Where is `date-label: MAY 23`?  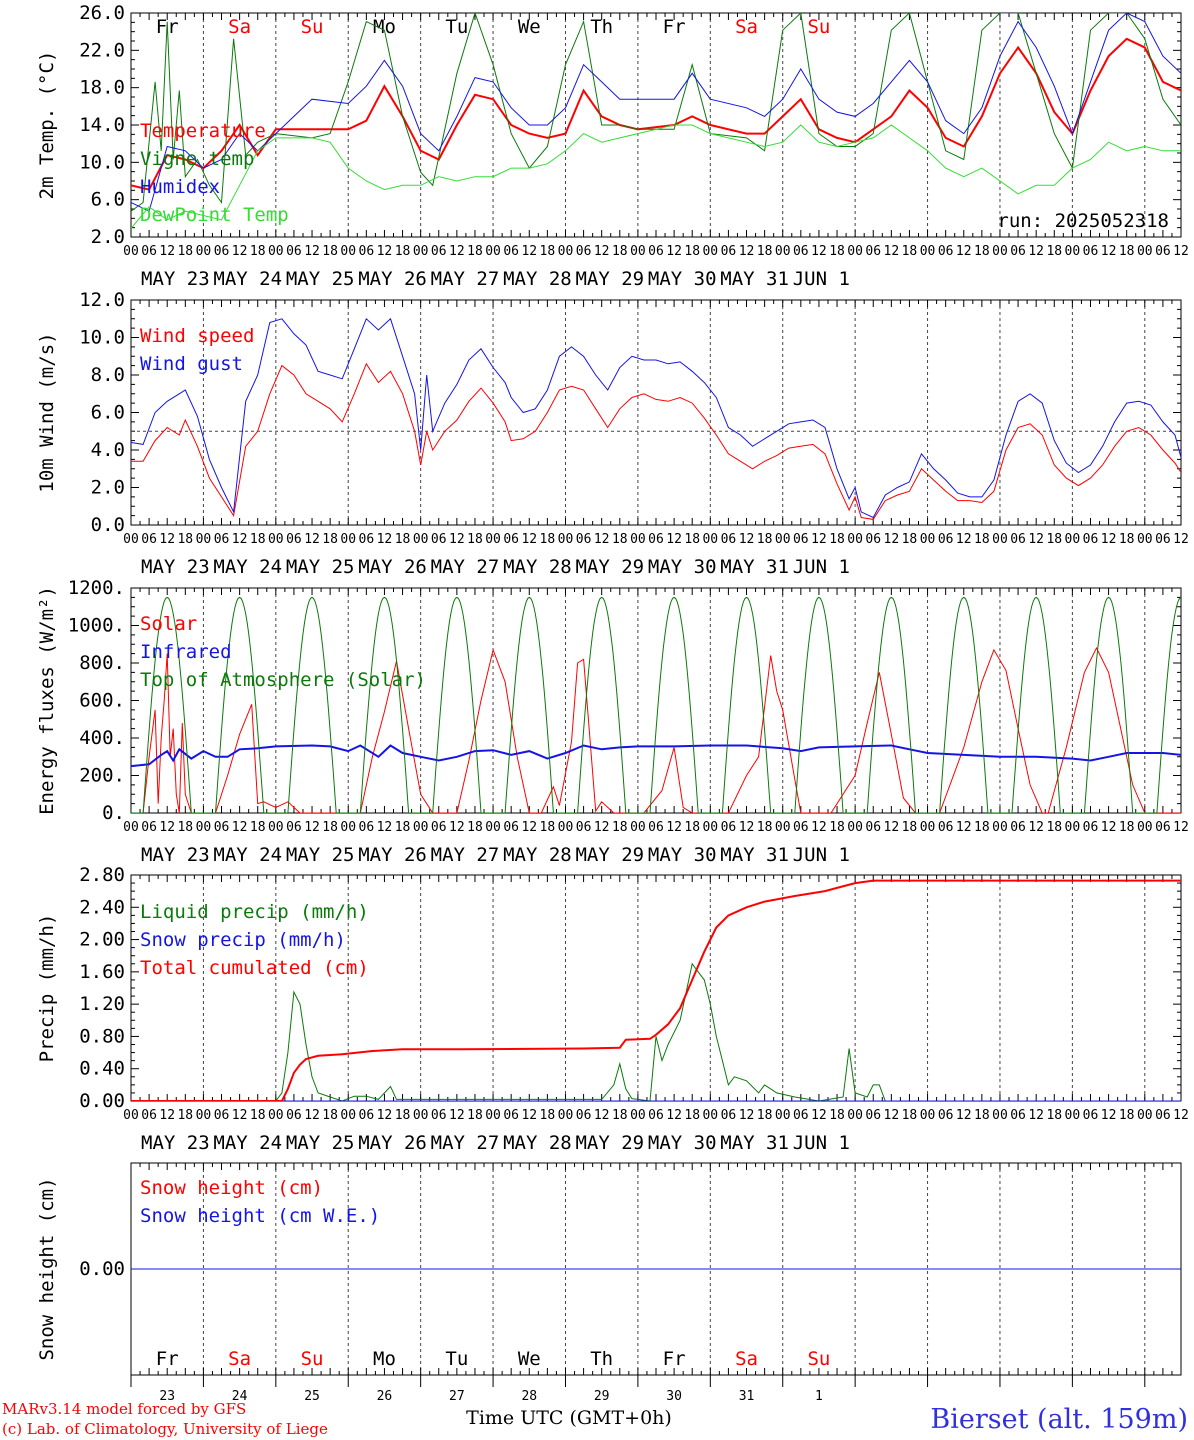 date-label: MAY 23 is located at coordinates (175, 855).